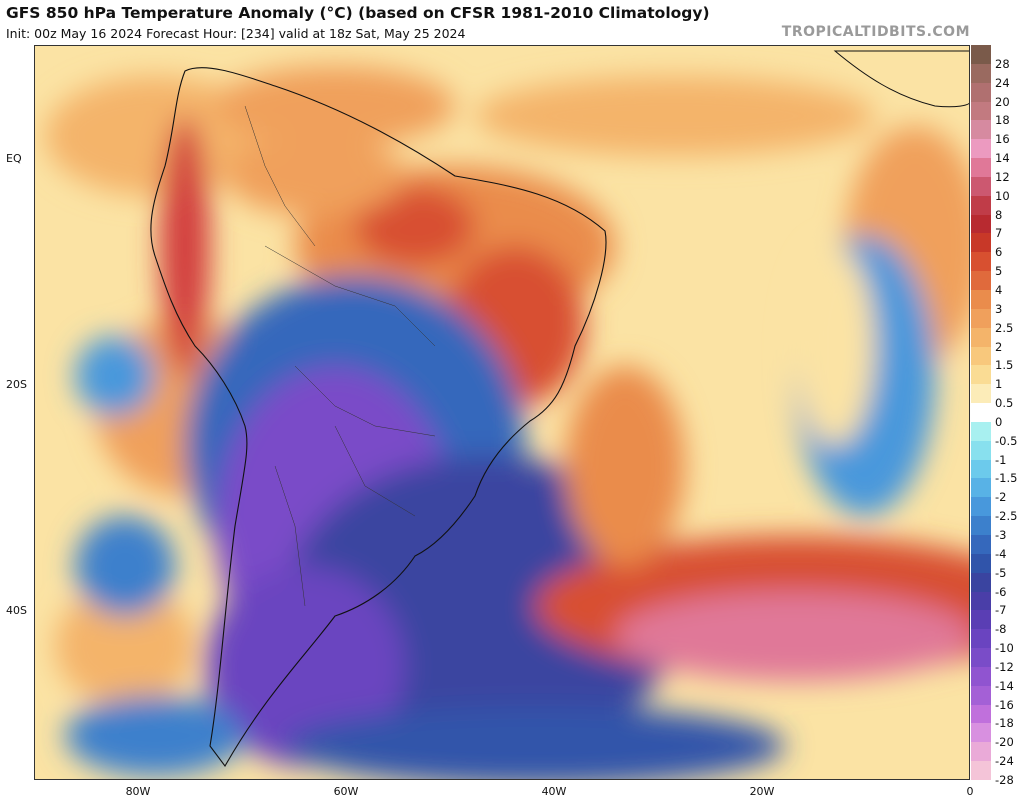 The image size is (1024, 800). What do you see at coordinates (1004, 365) in the screenshot?
I see `colorbar-label: 1.5` at bounding box center [1004, 365].